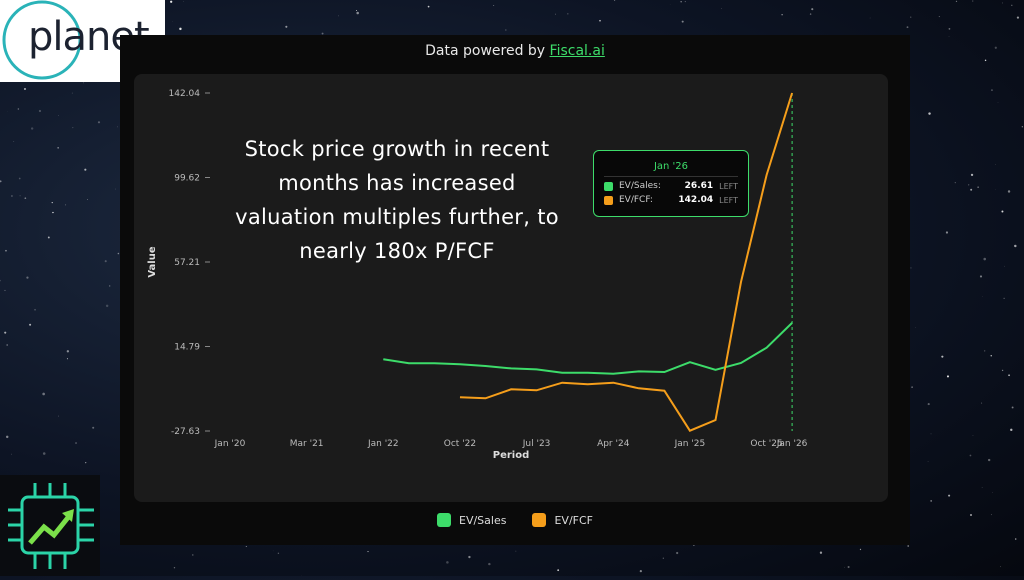 The image size is (1024, 580). I want to click on x-tick-label: Oct '22, so click(460, 444).